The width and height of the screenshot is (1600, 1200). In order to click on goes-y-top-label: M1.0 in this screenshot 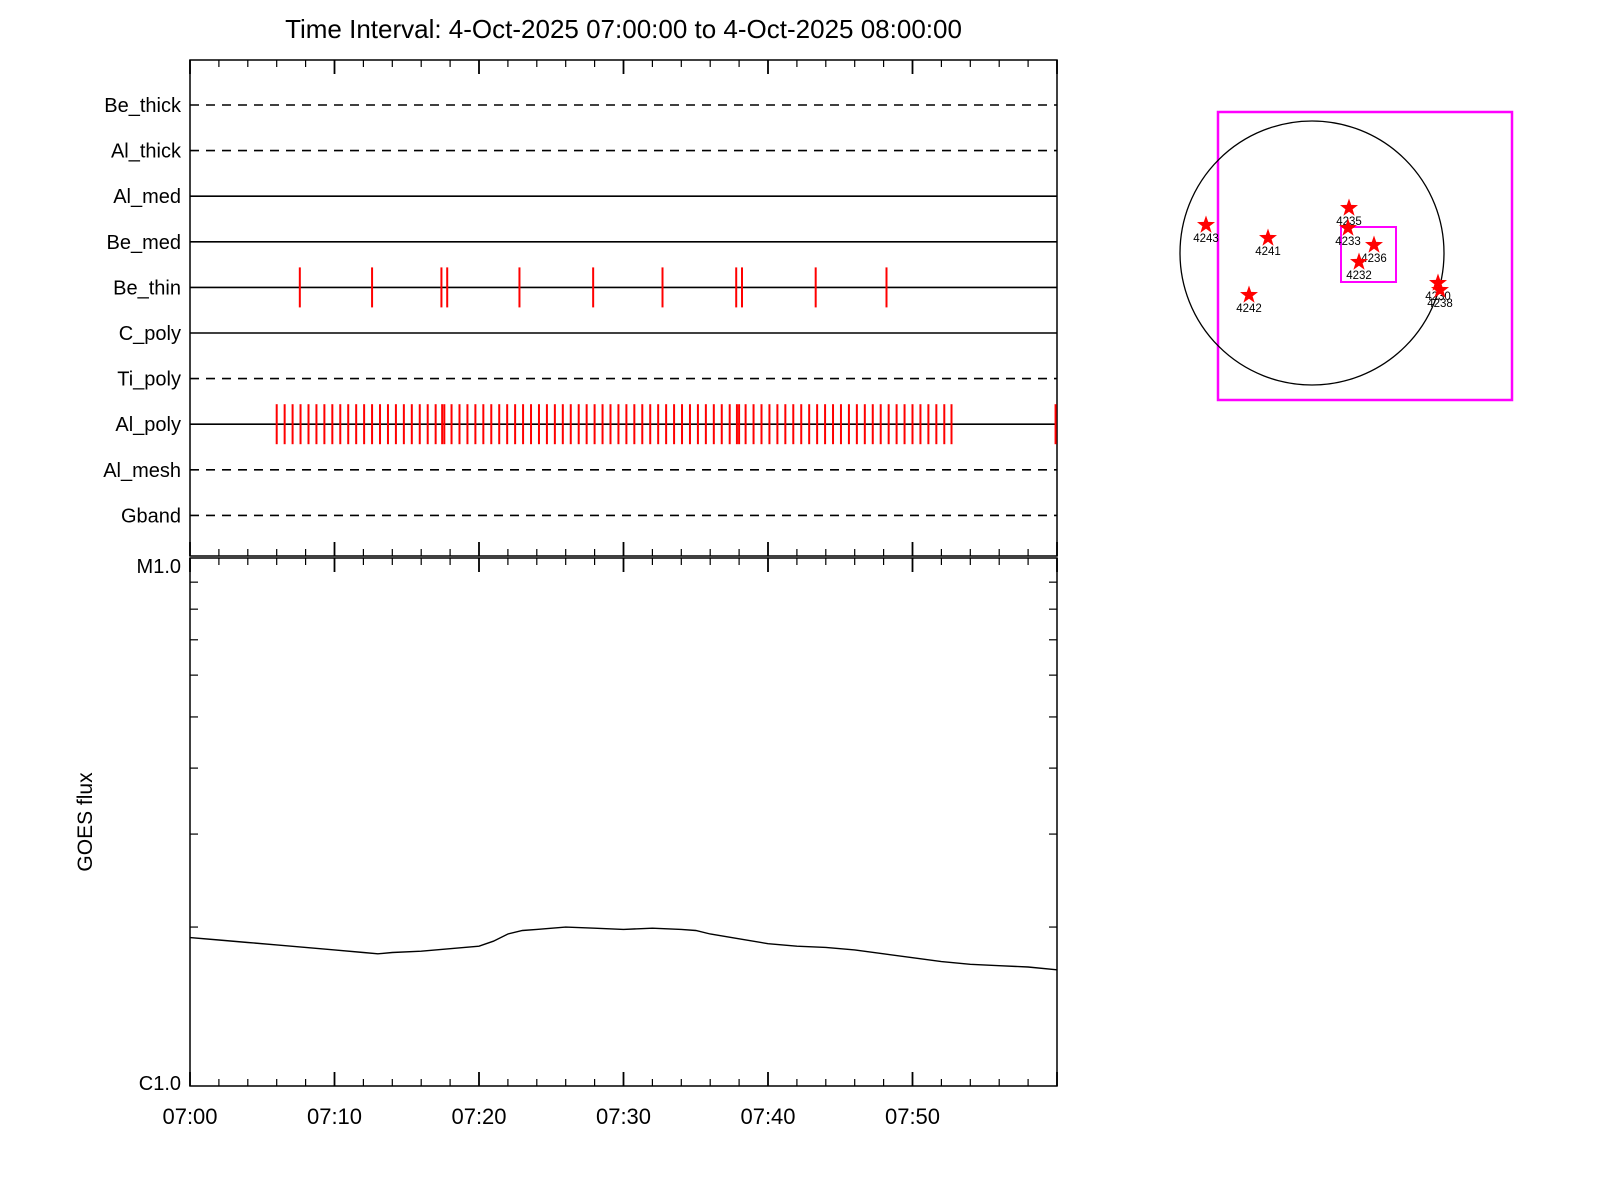, I will do `click(159, 567)`.